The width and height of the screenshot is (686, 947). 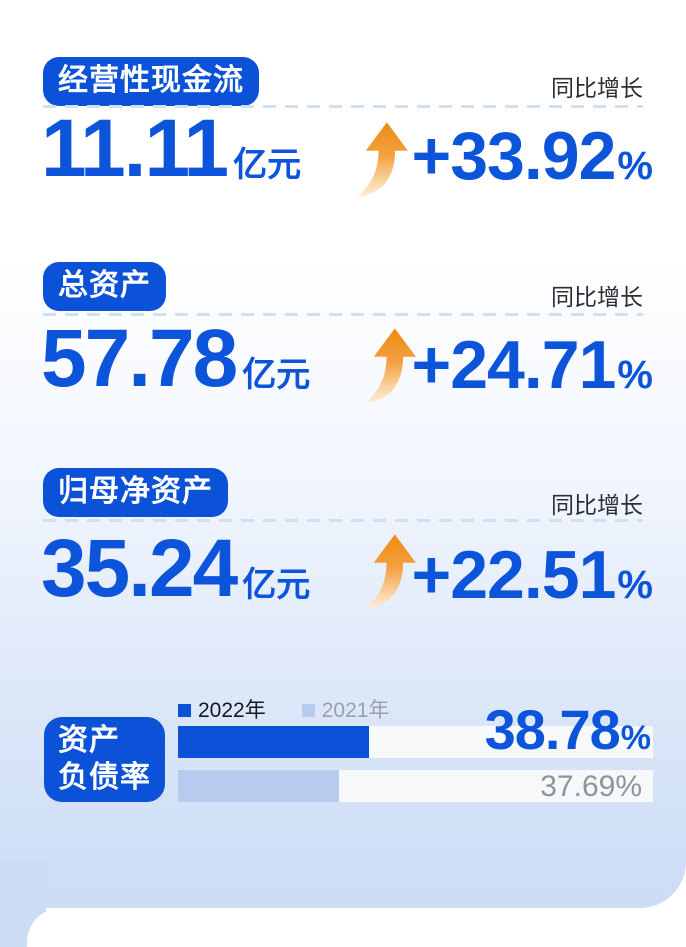 I want to click on metric-change-row: +24.71 %, so click(x=532, y=365).